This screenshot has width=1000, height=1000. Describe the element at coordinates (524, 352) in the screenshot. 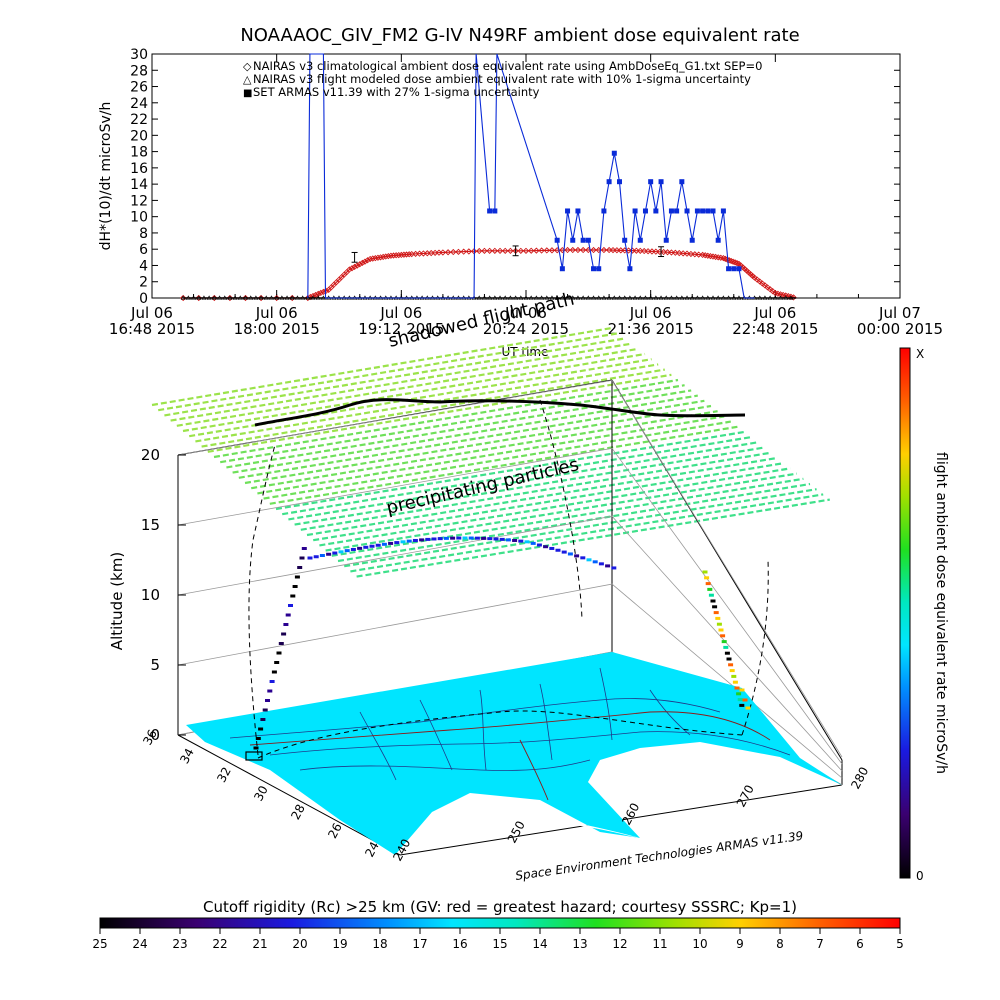

I see `x-axis-label: UT time` at that location.